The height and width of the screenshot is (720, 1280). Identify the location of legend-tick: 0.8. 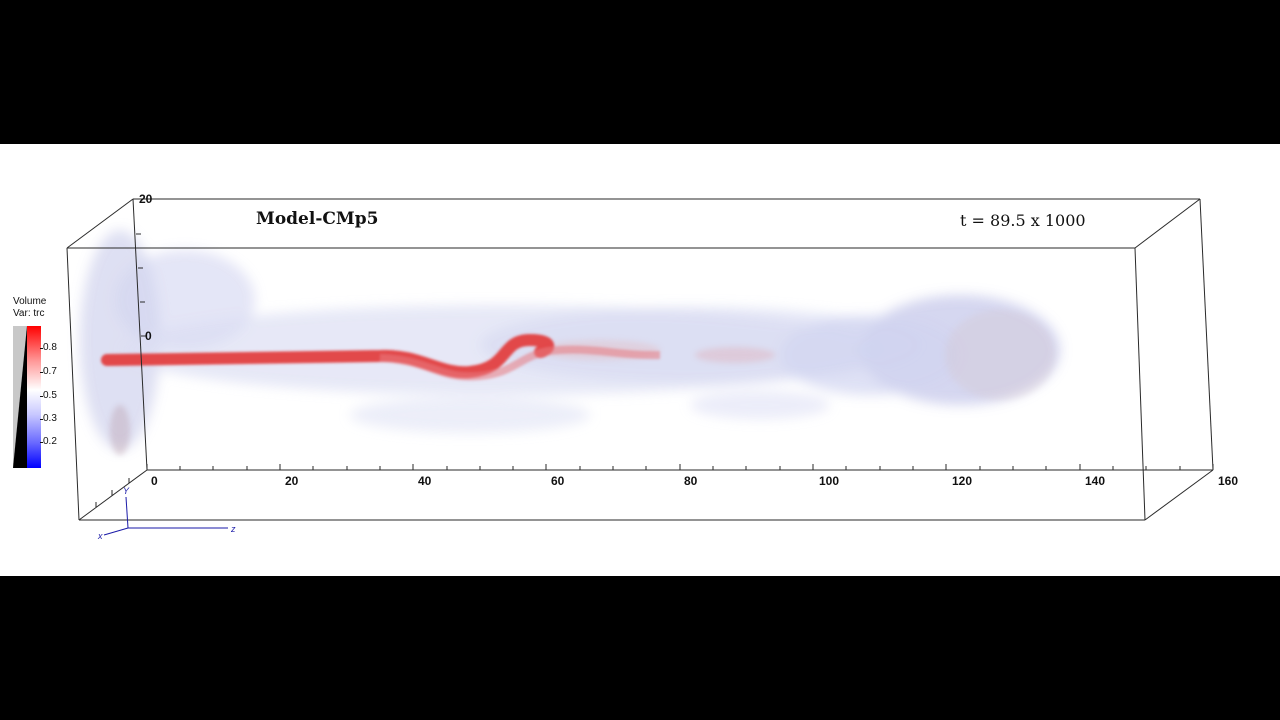
(48, 347).